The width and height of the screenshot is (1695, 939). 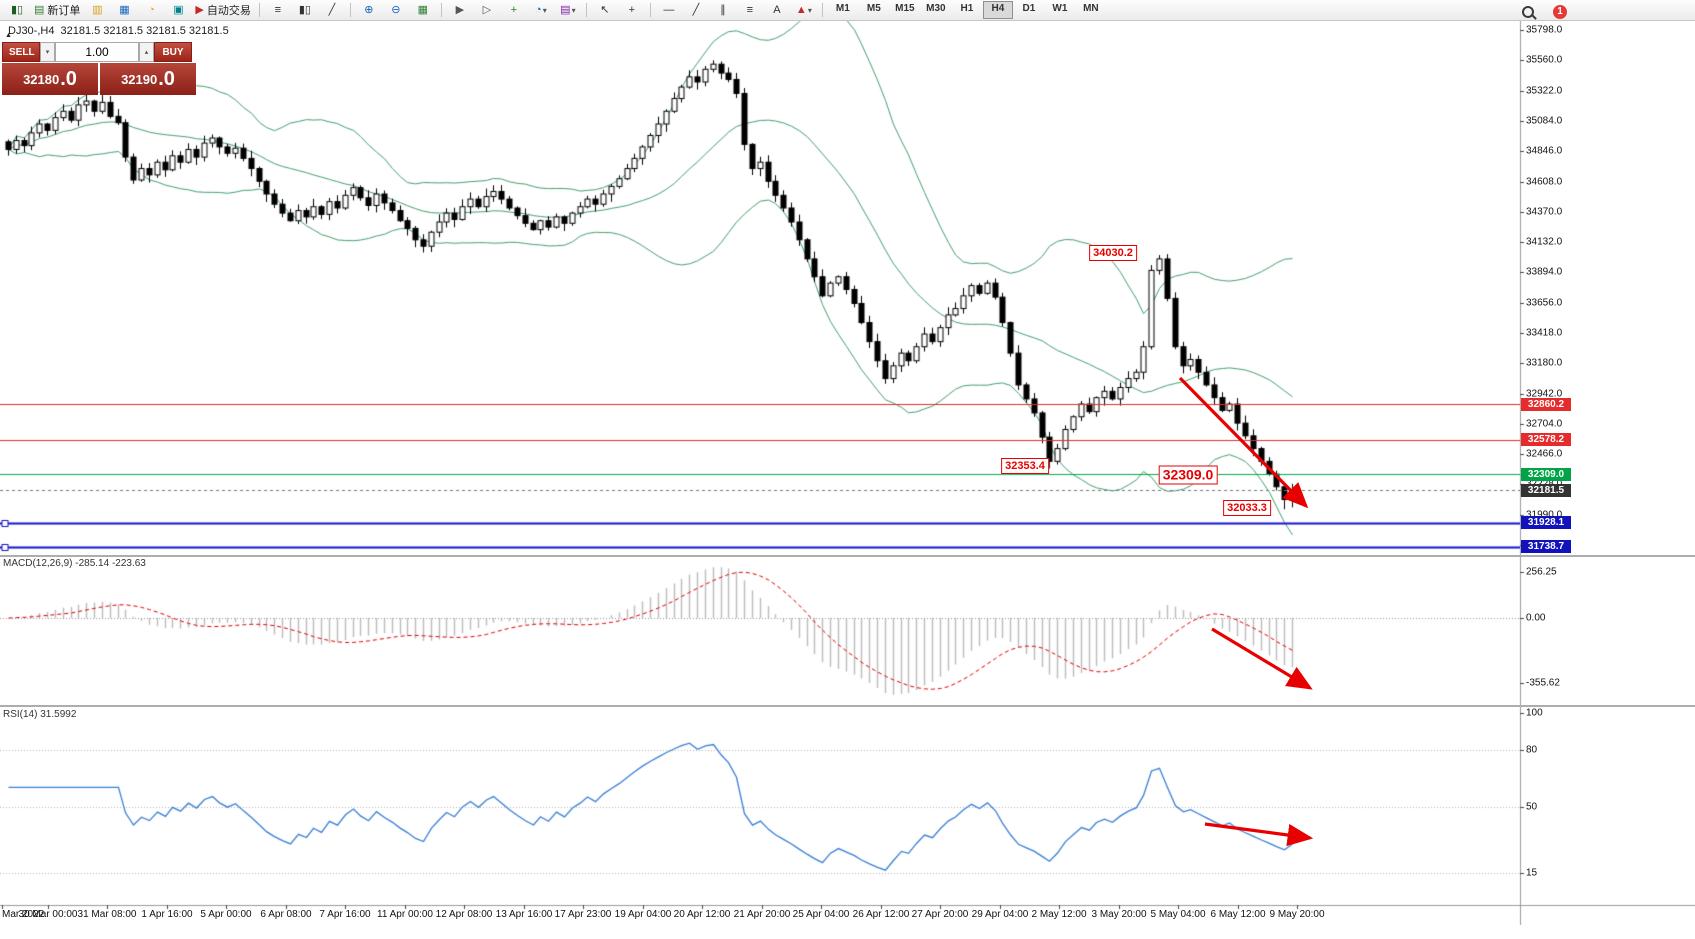 I want to click on line-price-badge: 32578.2, so click(x=1546, y=440).